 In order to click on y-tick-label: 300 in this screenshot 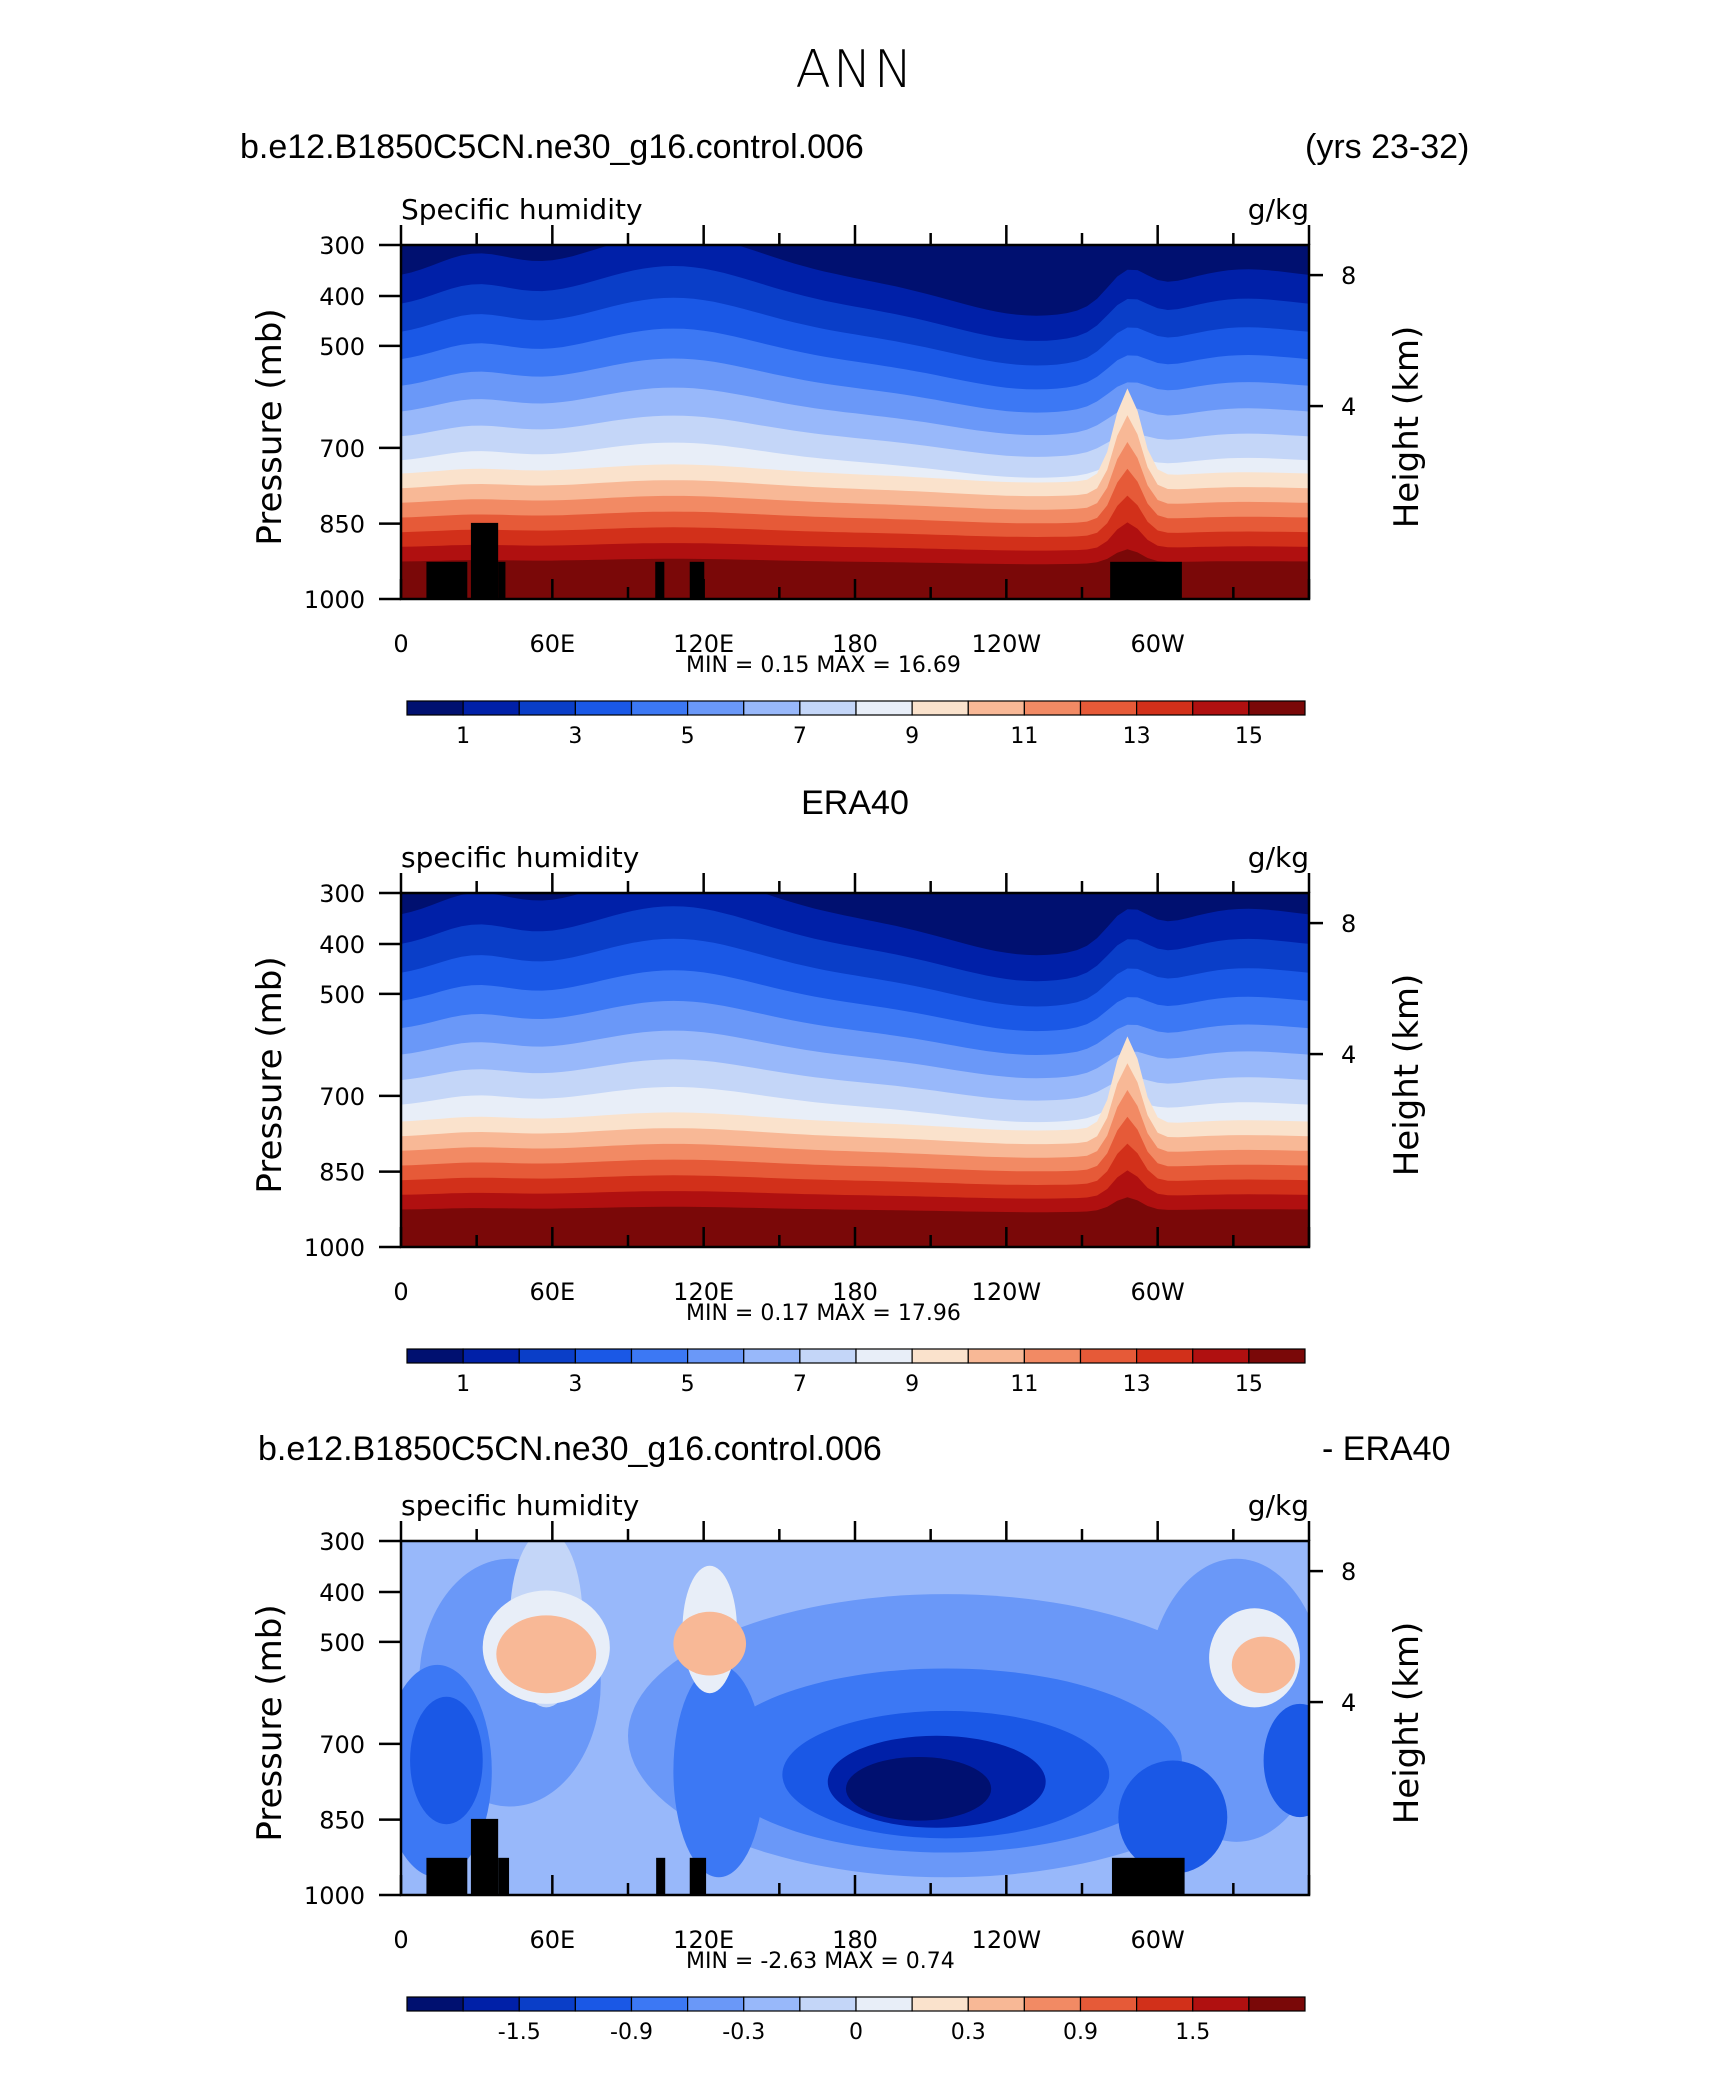, I will do `click(342, 246)`.